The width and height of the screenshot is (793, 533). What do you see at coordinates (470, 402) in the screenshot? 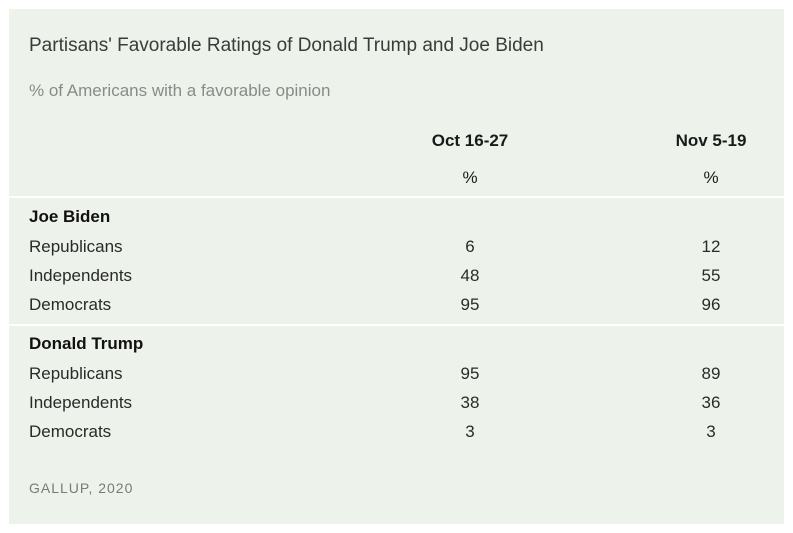
I see `table-cell: 38` at bounding box center [470, 402].